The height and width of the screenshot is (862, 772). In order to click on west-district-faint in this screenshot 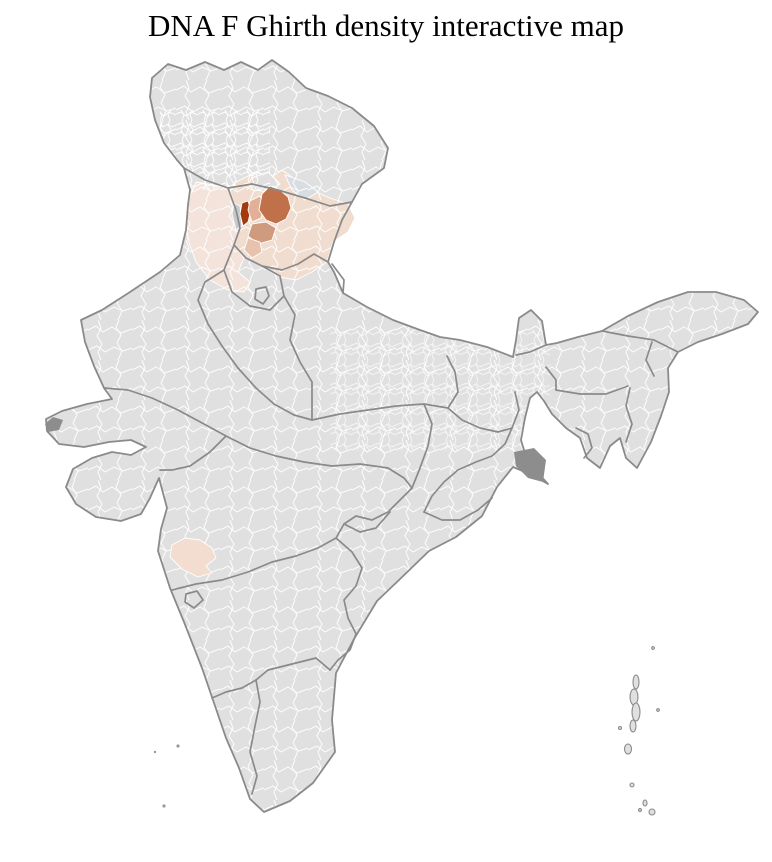, I will do `click(193, 557)`.